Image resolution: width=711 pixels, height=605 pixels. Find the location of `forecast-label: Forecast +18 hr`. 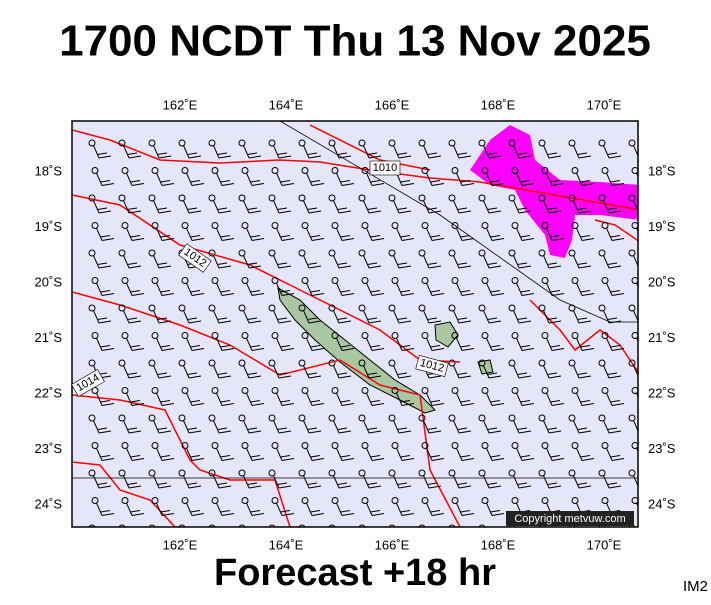

forecast-label: Forecast +18 hr is located at coordinates (355, 573).